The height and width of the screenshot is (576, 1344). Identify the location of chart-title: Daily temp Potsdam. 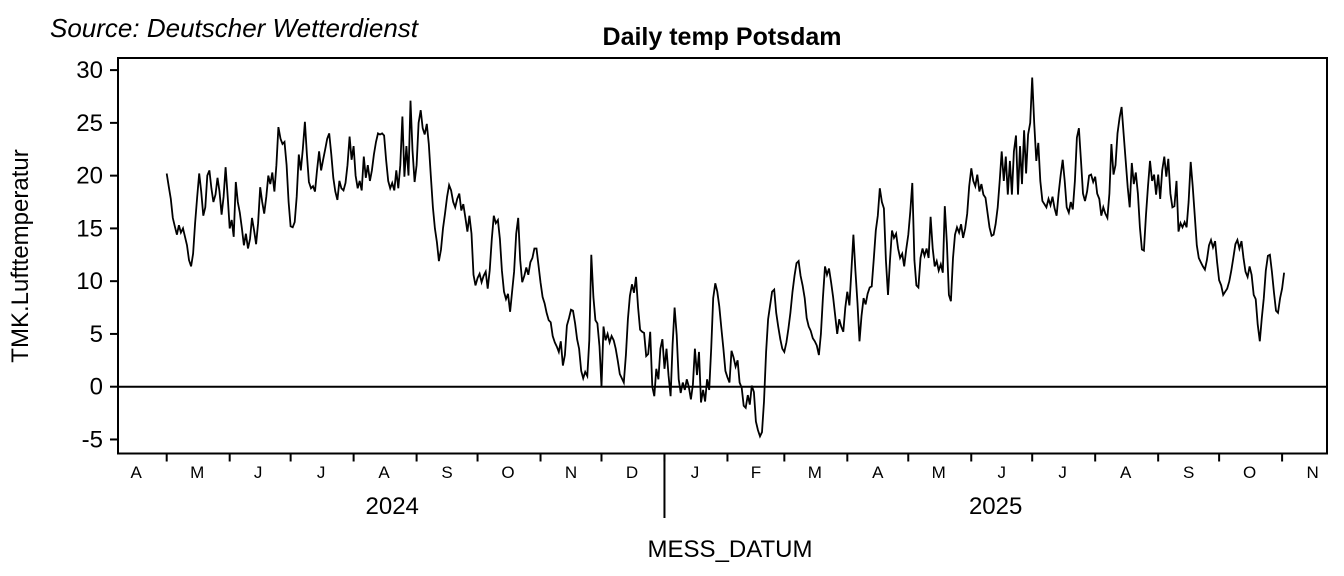
(722, 37).